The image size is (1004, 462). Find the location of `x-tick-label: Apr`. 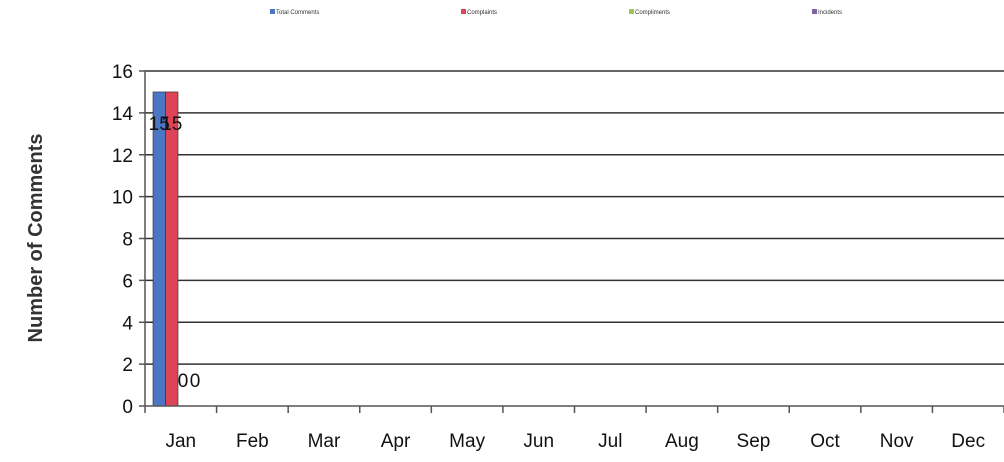

x-tick-label: Apr is located at coordinates (396, 441).